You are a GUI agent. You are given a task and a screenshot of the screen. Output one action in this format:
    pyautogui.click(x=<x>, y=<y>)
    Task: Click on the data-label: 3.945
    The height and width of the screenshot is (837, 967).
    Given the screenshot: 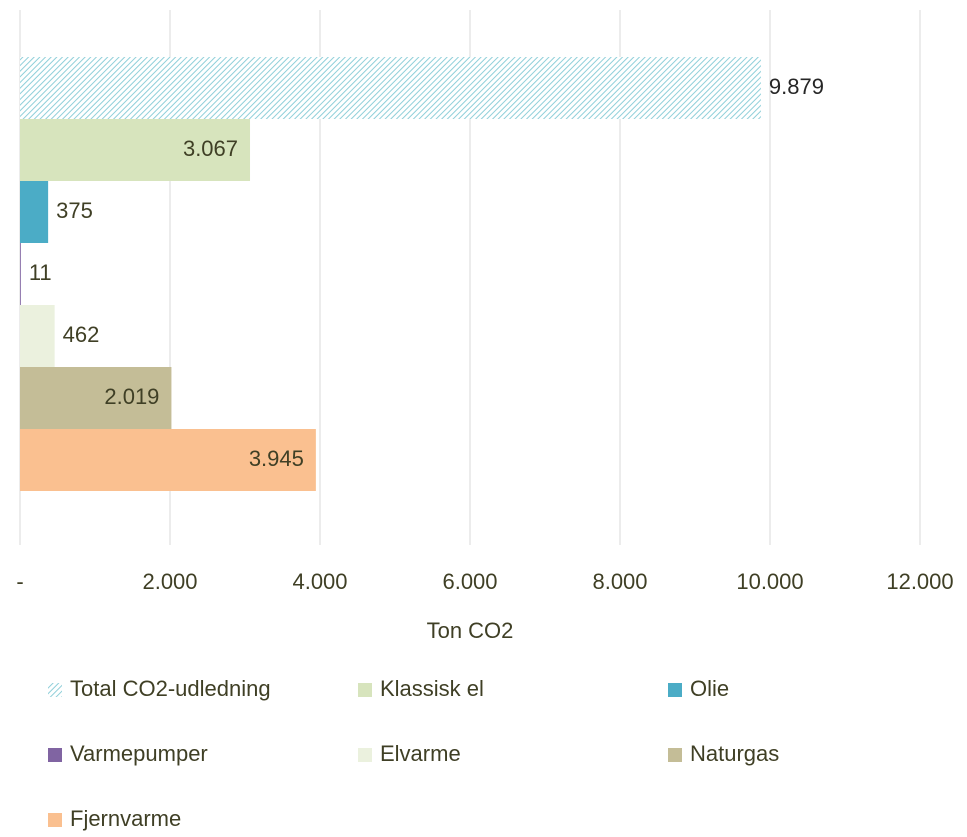 What is the action you would take?
    pyautogui.click(x=276, y=458)
    